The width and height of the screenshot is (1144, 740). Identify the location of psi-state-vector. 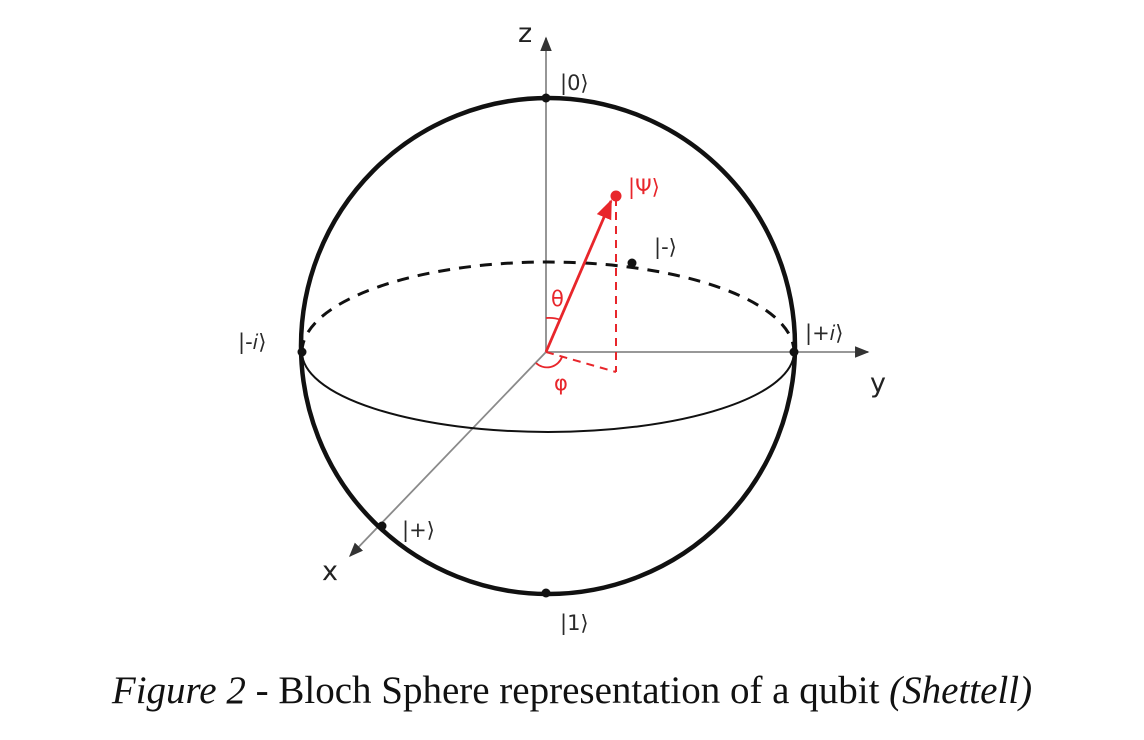
(578, 276).